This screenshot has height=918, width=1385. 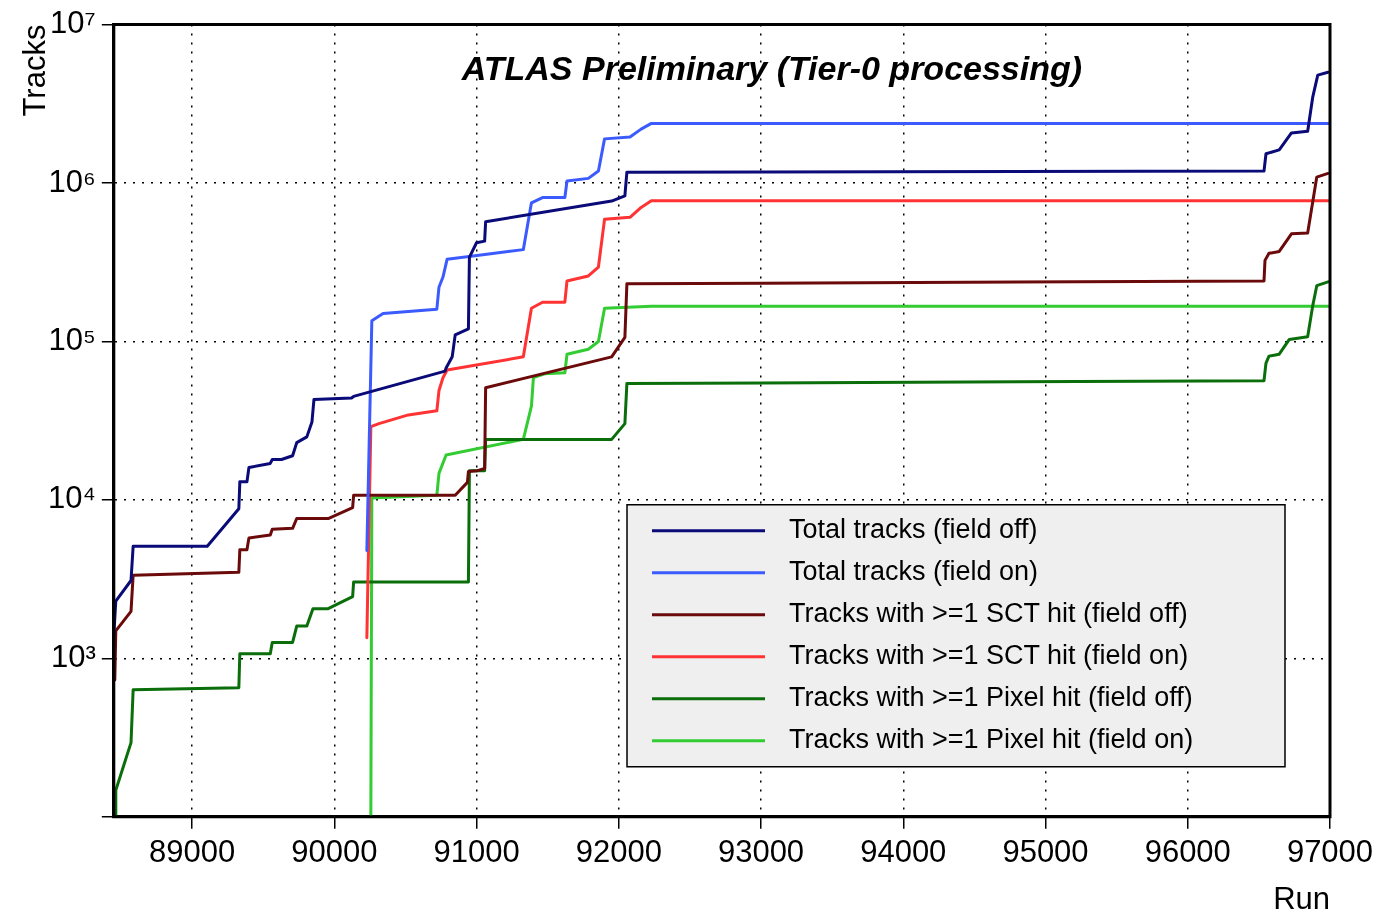 What do you see at coordinates (991, 739) in the screenshot?
I see `legend-label: Tracks with >=1 Pixel hit (field on)` at bounding box center [991, 739].